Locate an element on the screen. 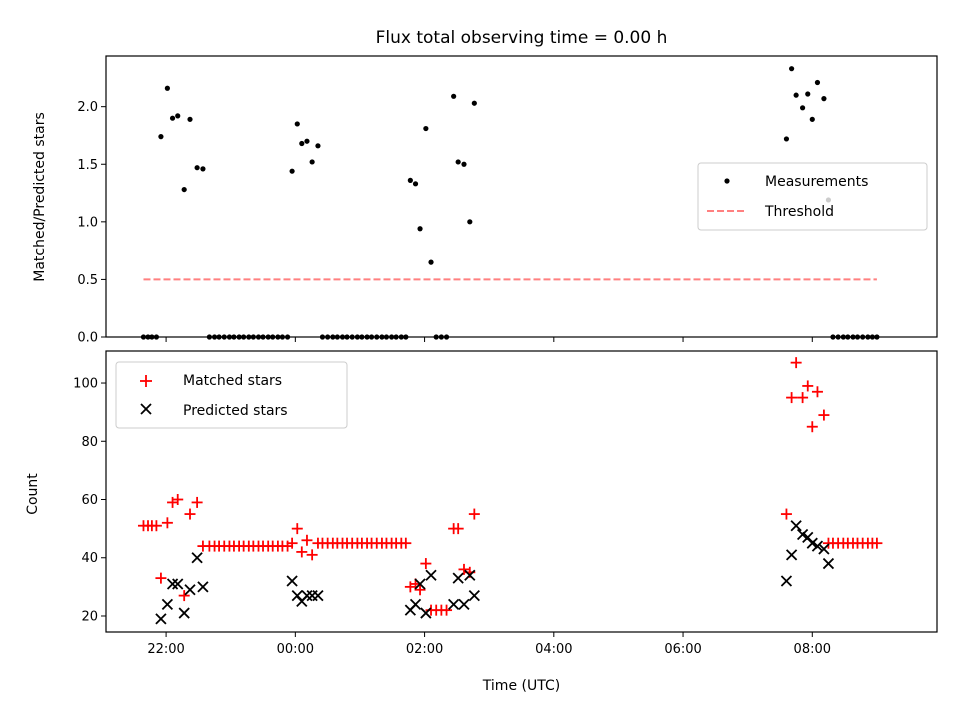 The width and height of the screenshot is (960, 720). x-tick-label: 22:00 is located at coordinates (165, 649).